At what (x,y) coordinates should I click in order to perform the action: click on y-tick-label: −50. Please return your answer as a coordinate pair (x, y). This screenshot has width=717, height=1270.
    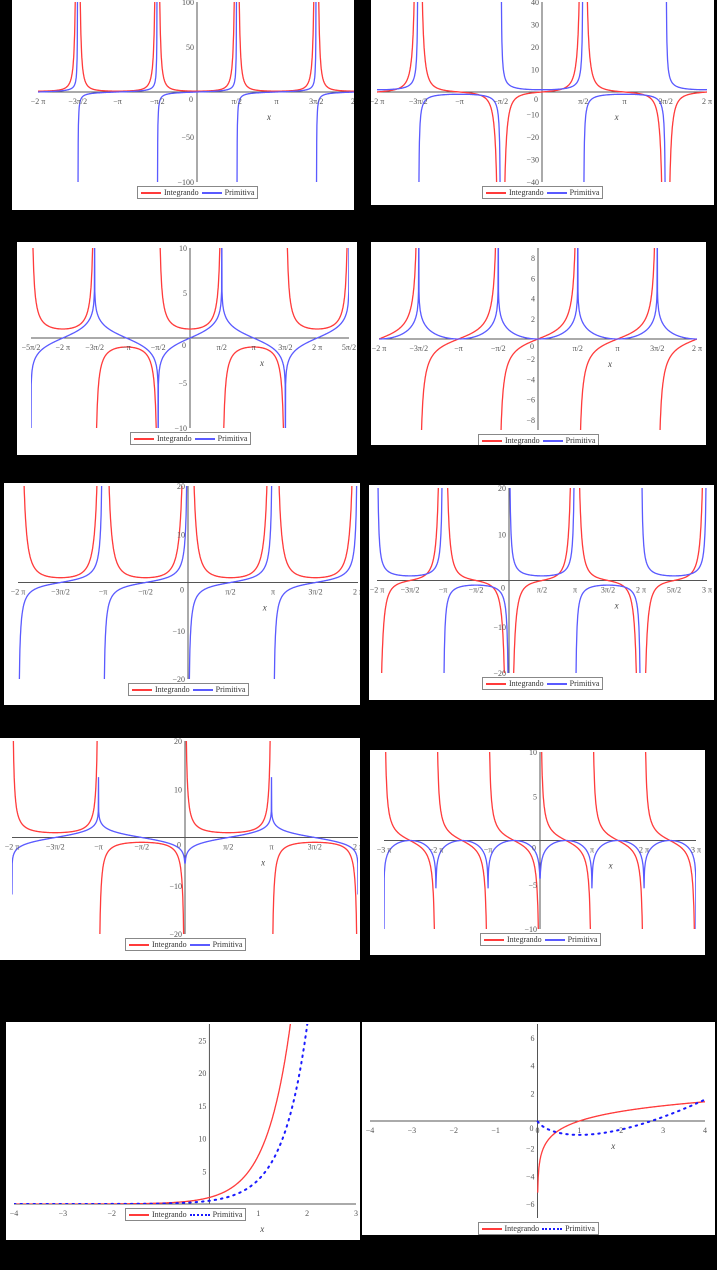
    Looking at the image, I should click on (187, 137).